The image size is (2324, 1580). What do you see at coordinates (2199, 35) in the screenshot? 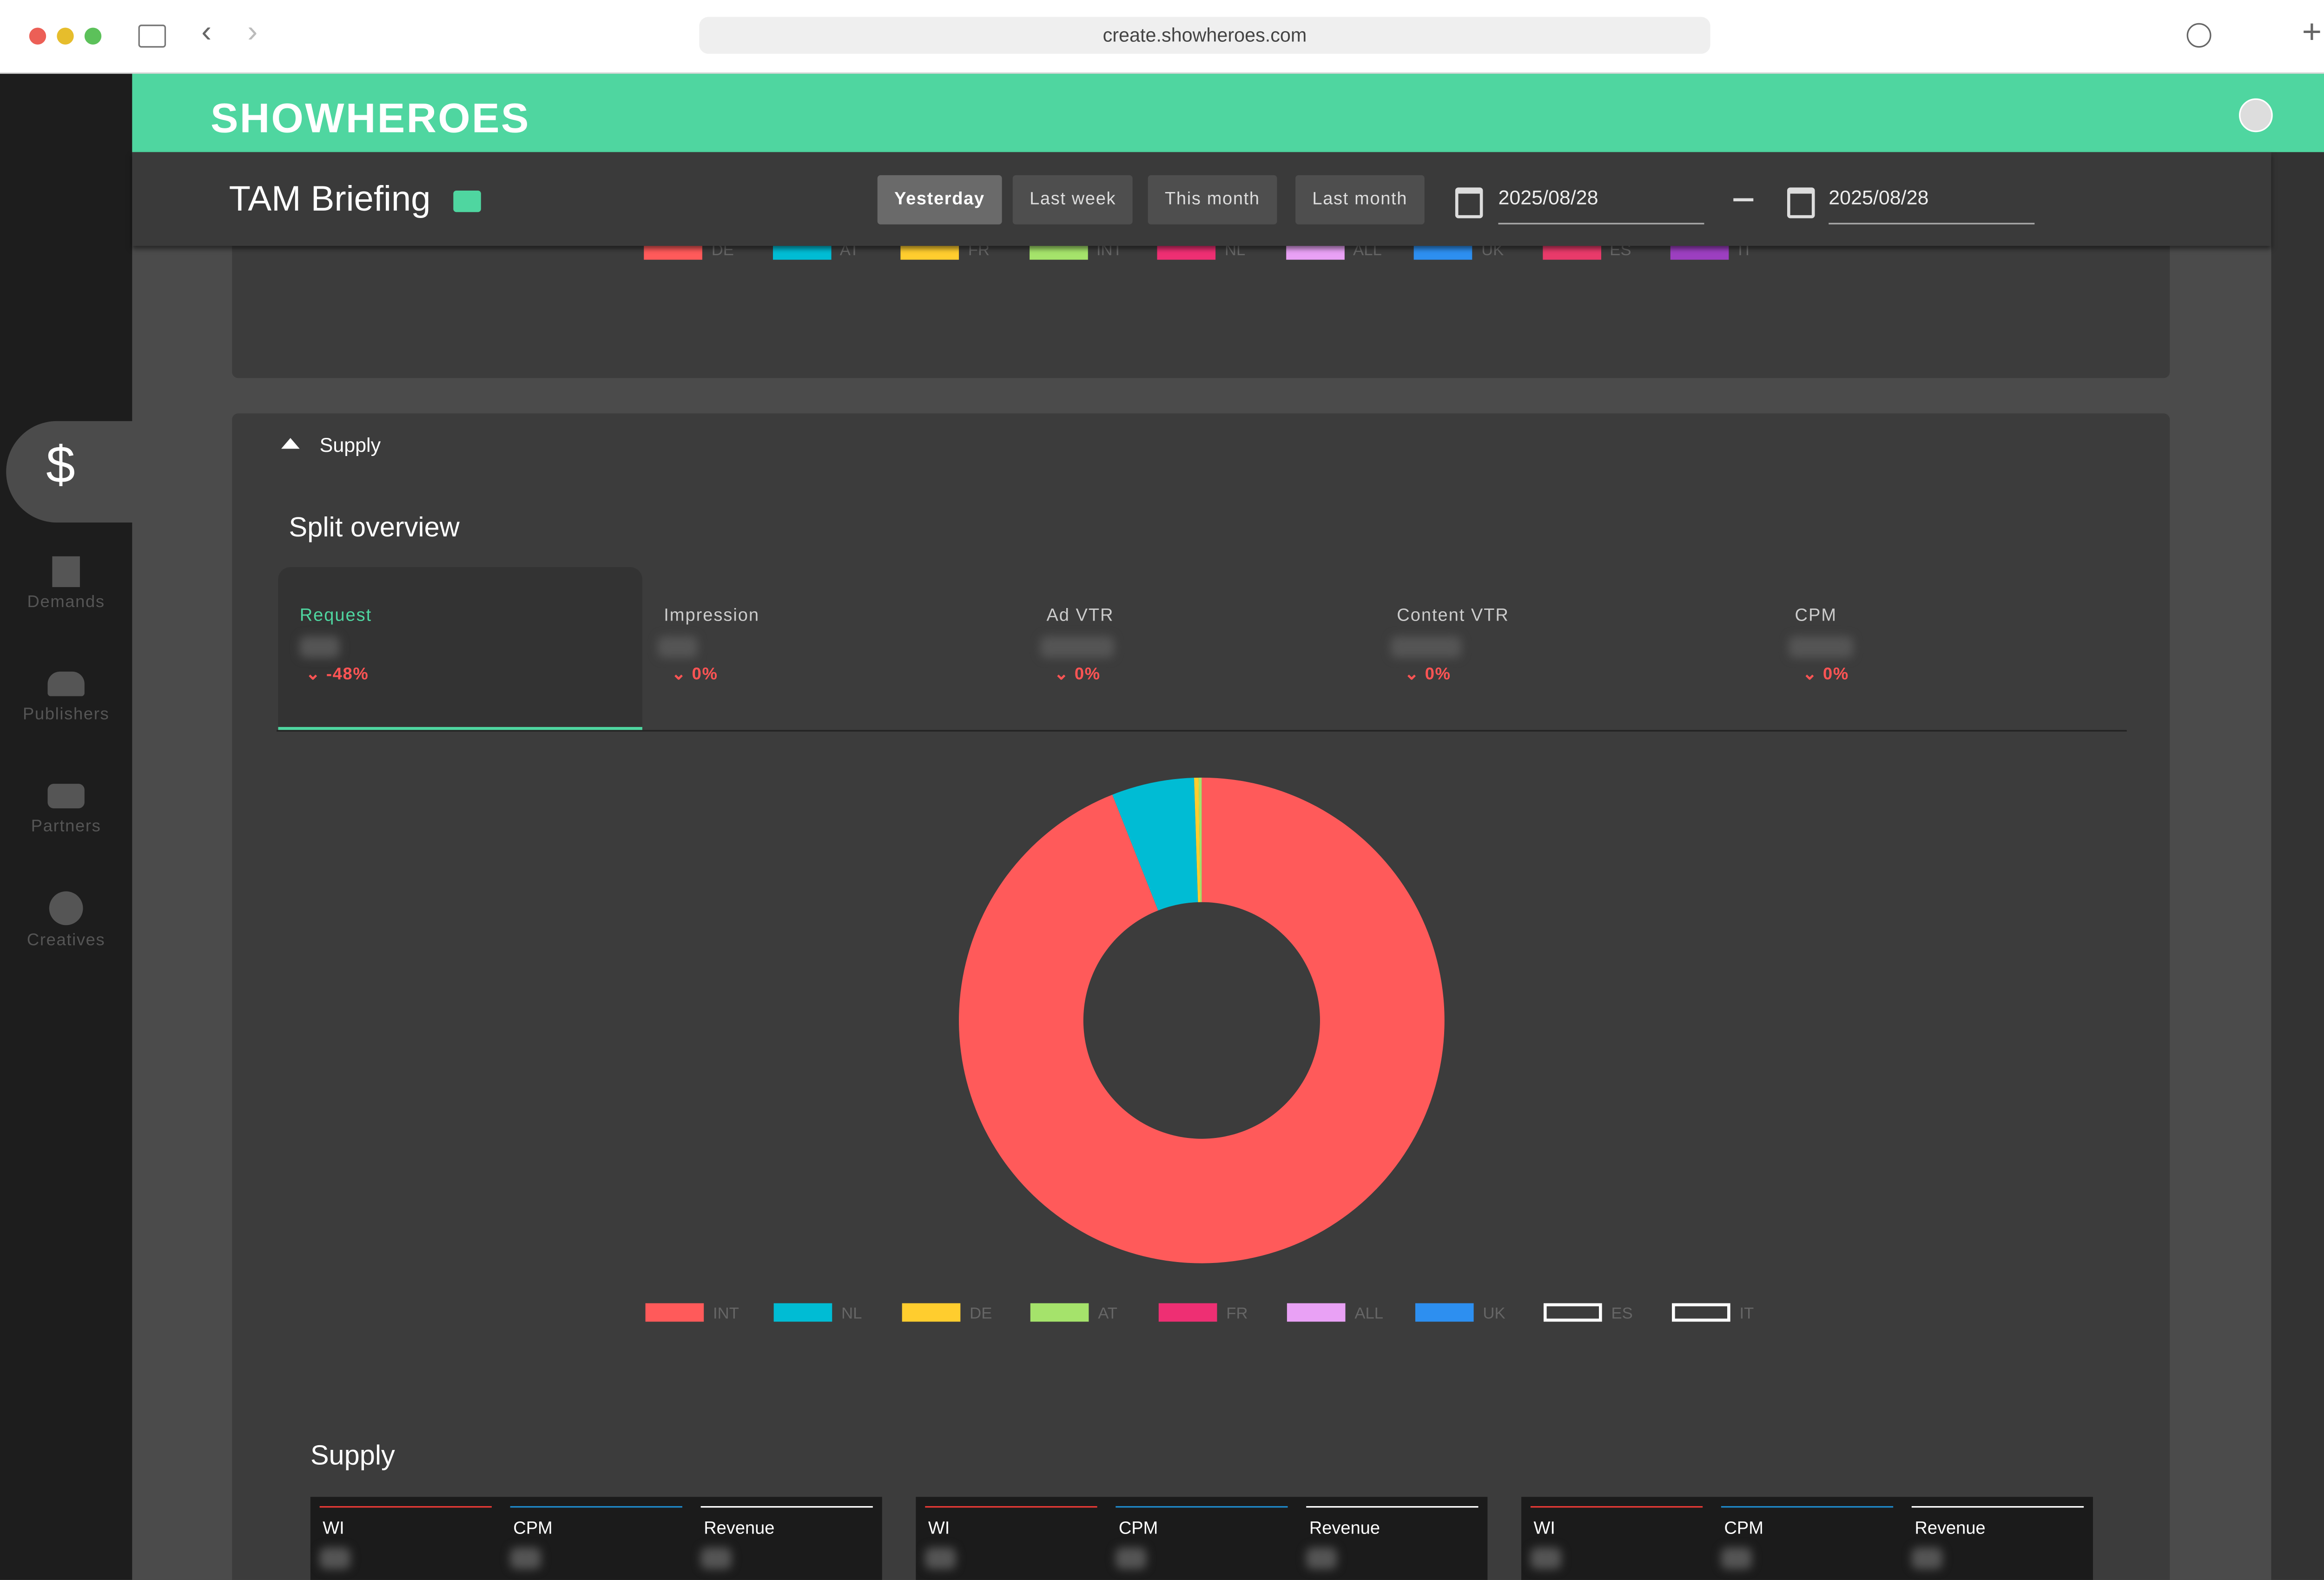
I see `downloads-button` at bounding box center [2199, 35].